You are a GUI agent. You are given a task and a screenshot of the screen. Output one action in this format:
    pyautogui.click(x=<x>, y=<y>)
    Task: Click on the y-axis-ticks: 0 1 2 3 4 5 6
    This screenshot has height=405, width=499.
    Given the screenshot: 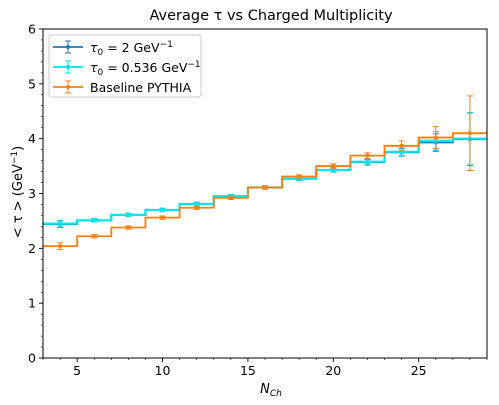 What is the action you would take?
    pyautogui.click(x=35, y=194)
    